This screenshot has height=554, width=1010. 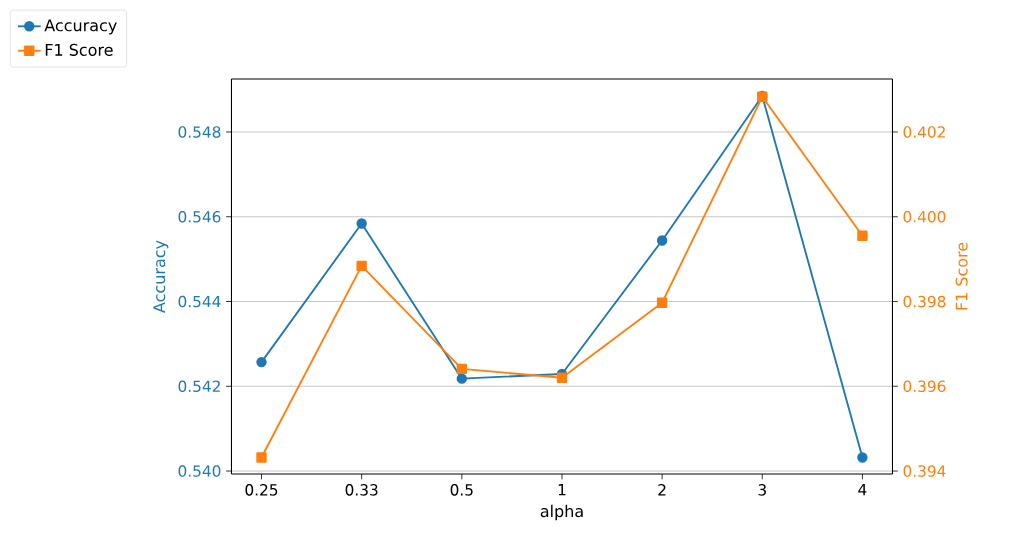 I want to click on y-tick-label: 0.546, so click(x=199, y=216).